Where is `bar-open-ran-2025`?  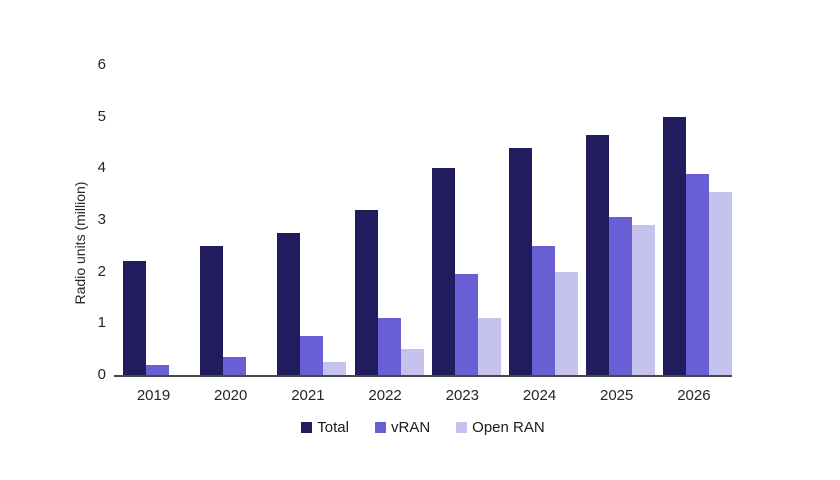
bar-open-ran-2025 is located at coordinates (644, 300).